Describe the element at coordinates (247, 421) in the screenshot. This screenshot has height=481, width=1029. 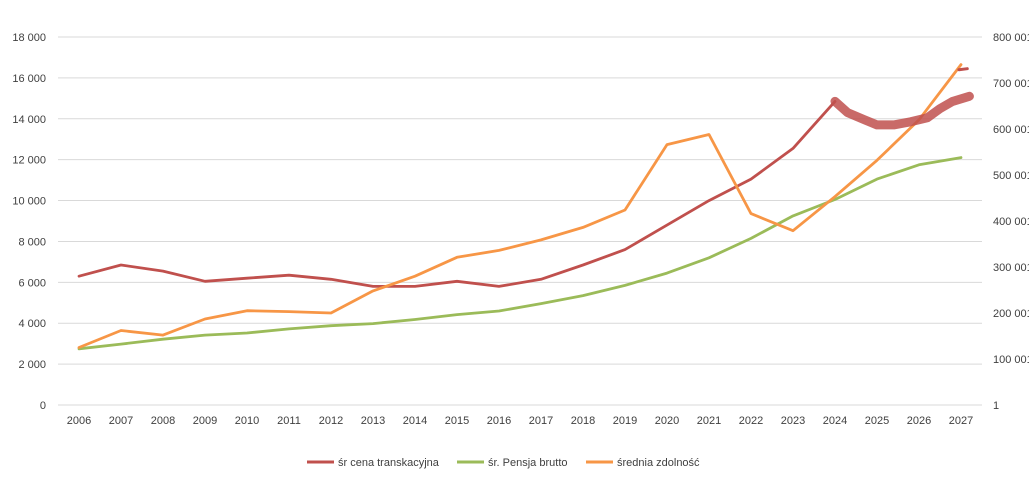
I see `x-tick-label: 2010` at that location.